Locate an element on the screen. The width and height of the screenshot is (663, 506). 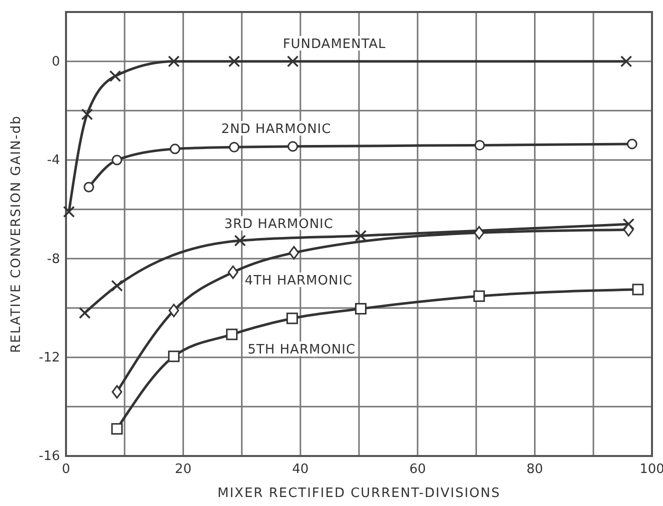
y-tick-label: -4 is located at coordinates (53, 160).